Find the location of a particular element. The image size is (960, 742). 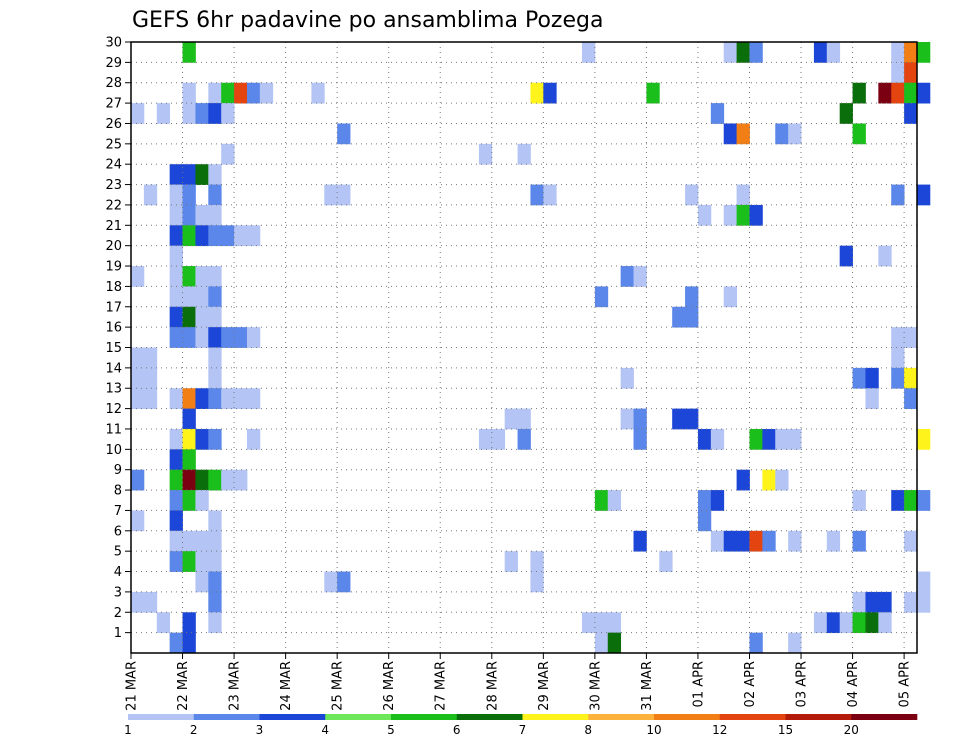

x-tick-label: 24 MAR is located at coordinates (286, 686).